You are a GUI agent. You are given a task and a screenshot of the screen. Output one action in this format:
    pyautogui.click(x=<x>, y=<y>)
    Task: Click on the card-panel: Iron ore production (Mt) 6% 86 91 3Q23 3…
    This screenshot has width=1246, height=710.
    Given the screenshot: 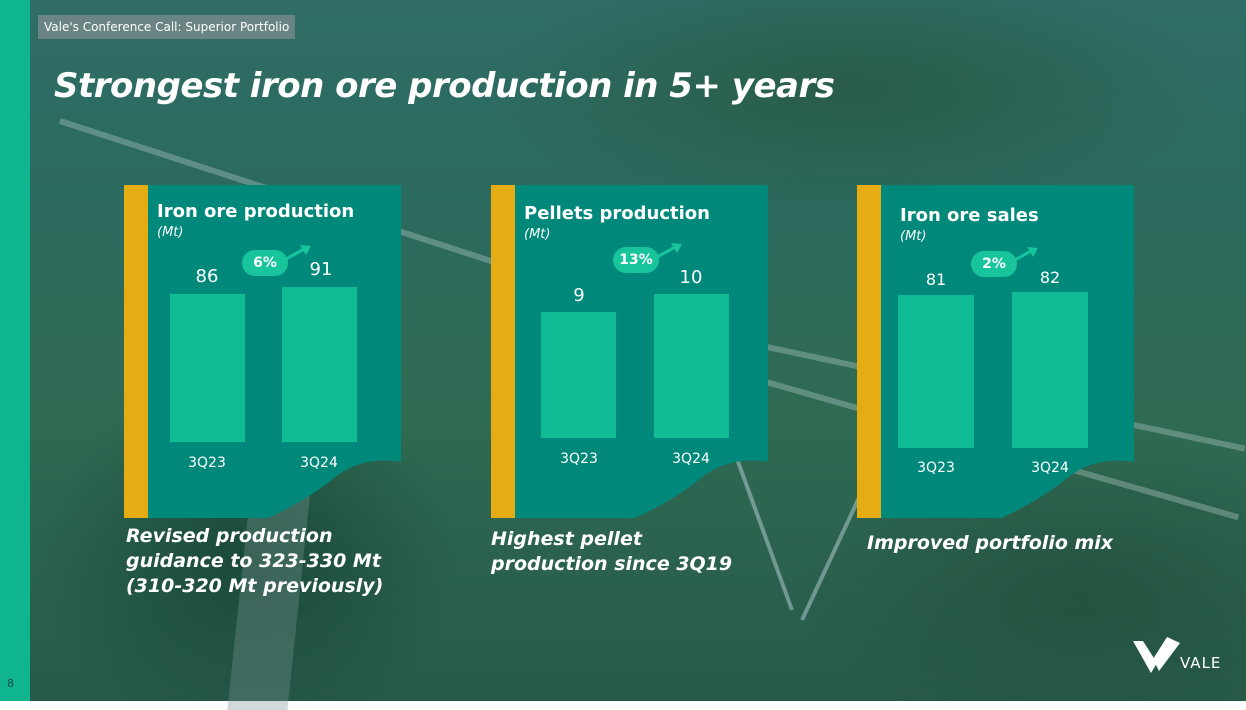 What is the action you would take?
    pyautogui.click(x=274, y=351)
    